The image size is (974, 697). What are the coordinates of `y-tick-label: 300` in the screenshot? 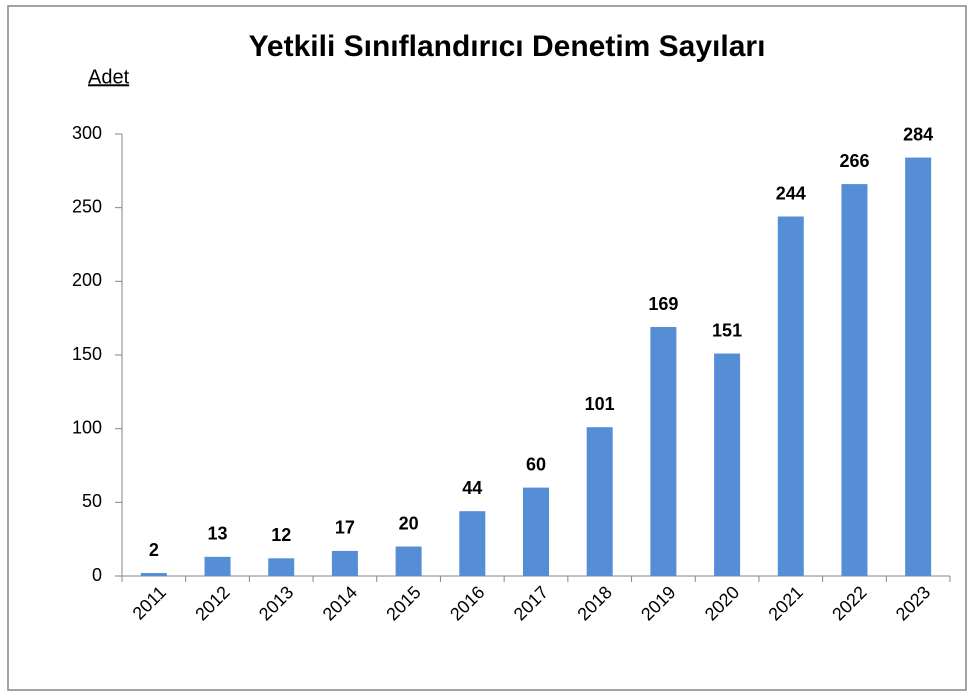 It's located at (87, 133).